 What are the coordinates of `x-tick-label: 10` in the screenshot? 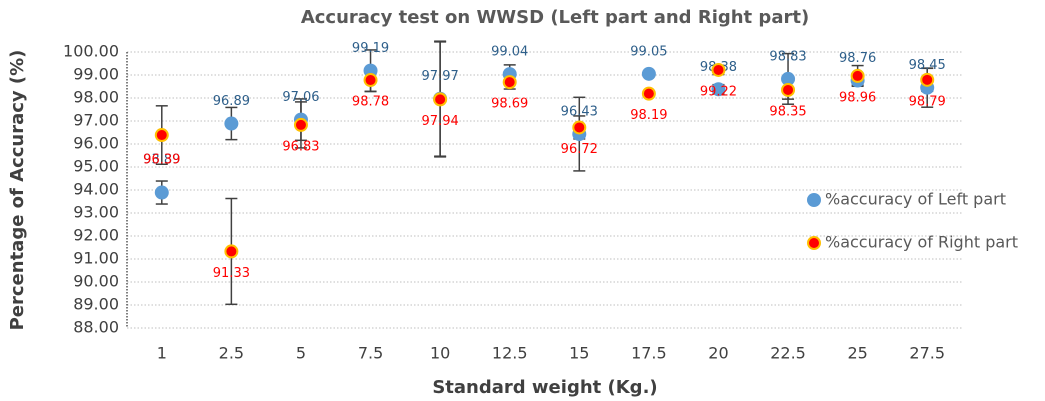 It's located at (440, 353).